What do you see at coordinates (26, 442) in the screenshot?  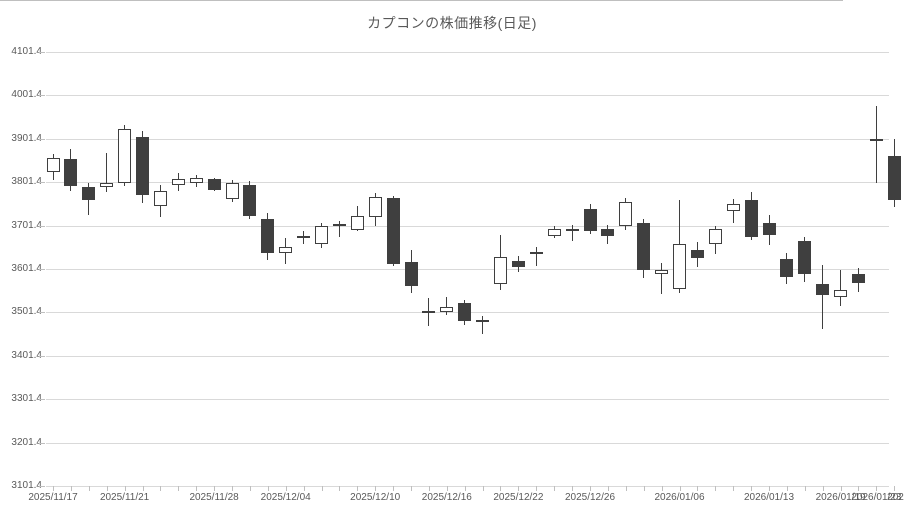 I see `y-axis-label: 3201.4` at bounding box center [26, 442].